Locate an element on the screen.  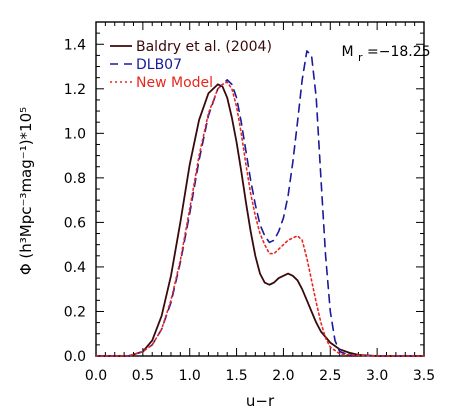
y-tick-label: 0.8 is located at coordinates (75, 179).